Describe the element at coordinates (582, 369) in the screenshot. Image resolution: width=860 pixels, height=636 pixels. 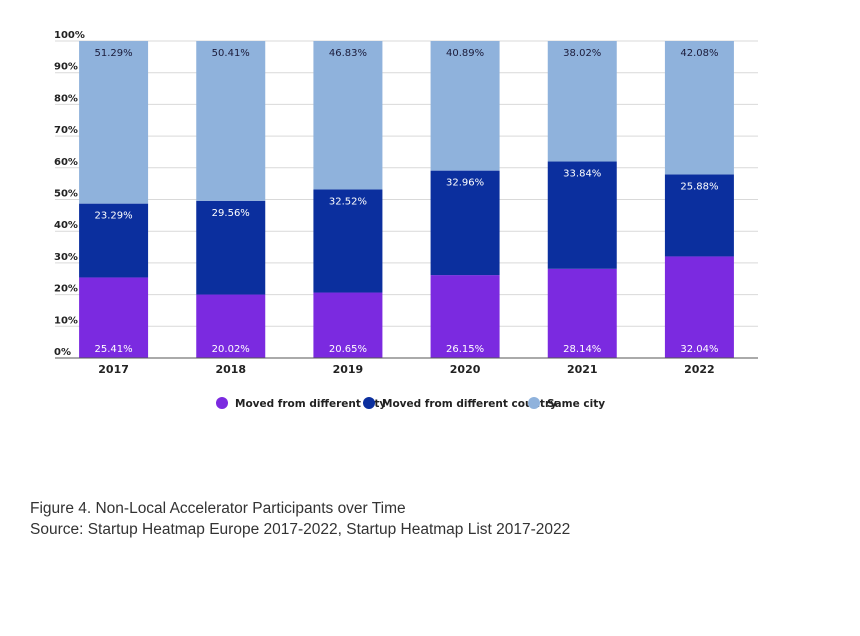
I see `x-tick-label: 2021` at that location.